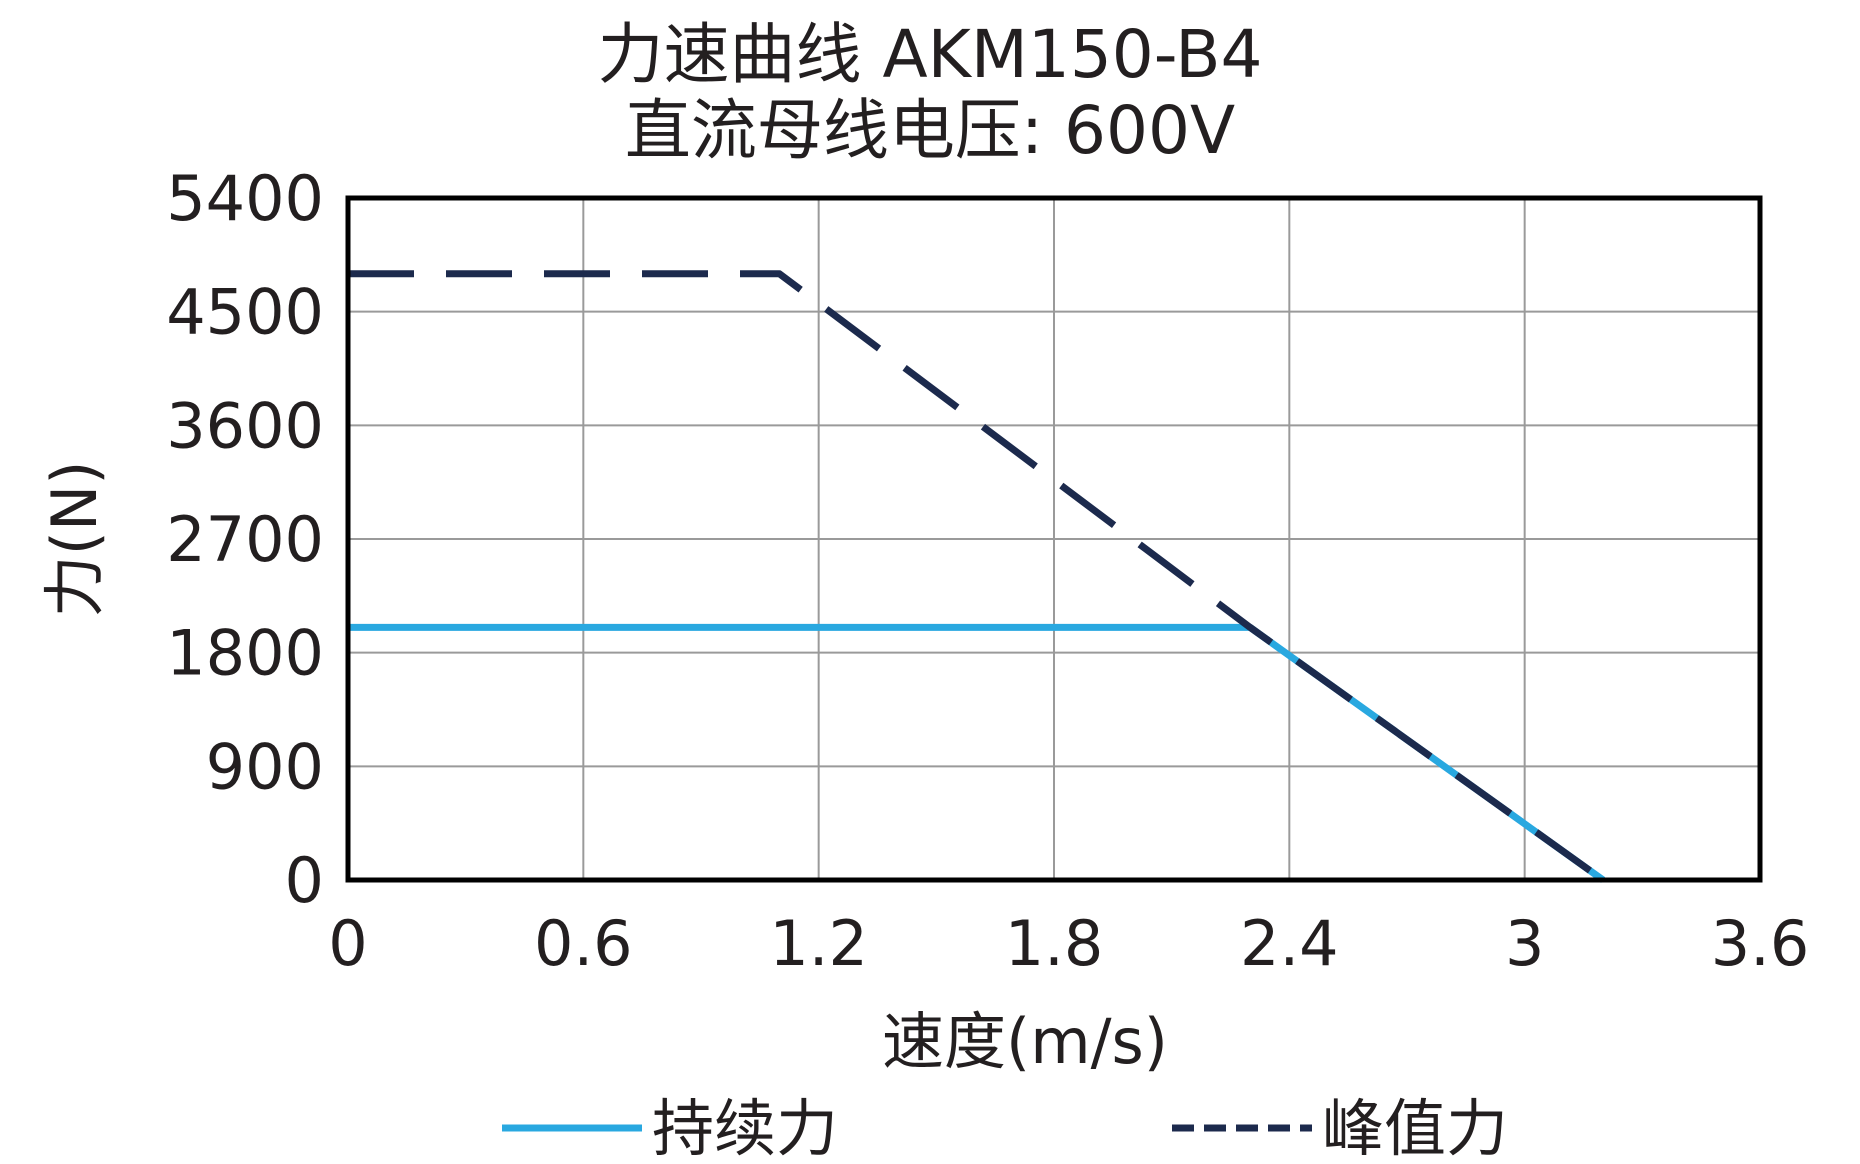 Image resolution: width=1860 pixels, height=1164 pixels. I want to click on y-tick-label: 4500, so click(245, 312).